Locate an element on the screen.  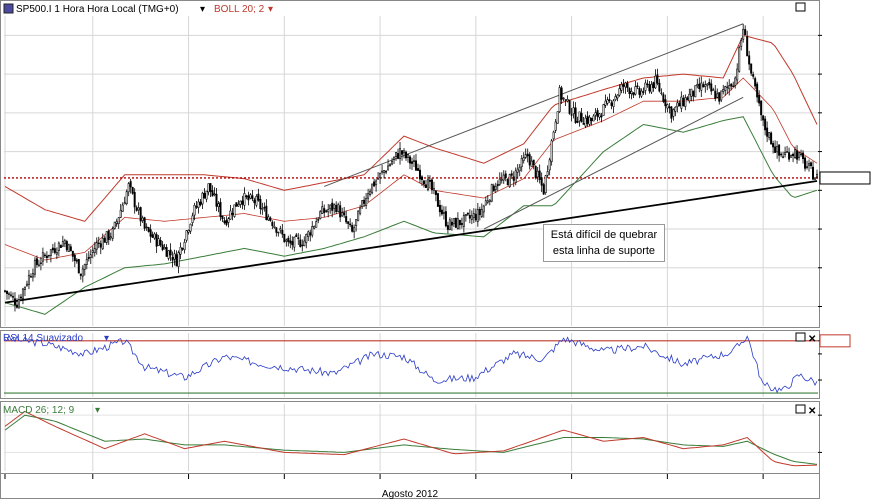
overlay-dropdown-icon: ▾ is located at coordinates (270, 9).